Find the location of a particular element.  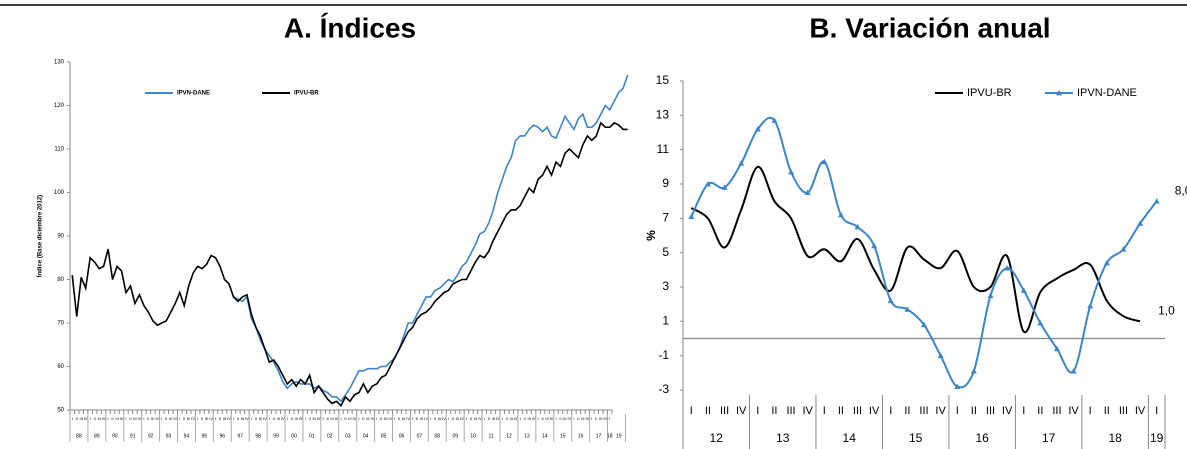

series-line is located at coordinates (915, 249).